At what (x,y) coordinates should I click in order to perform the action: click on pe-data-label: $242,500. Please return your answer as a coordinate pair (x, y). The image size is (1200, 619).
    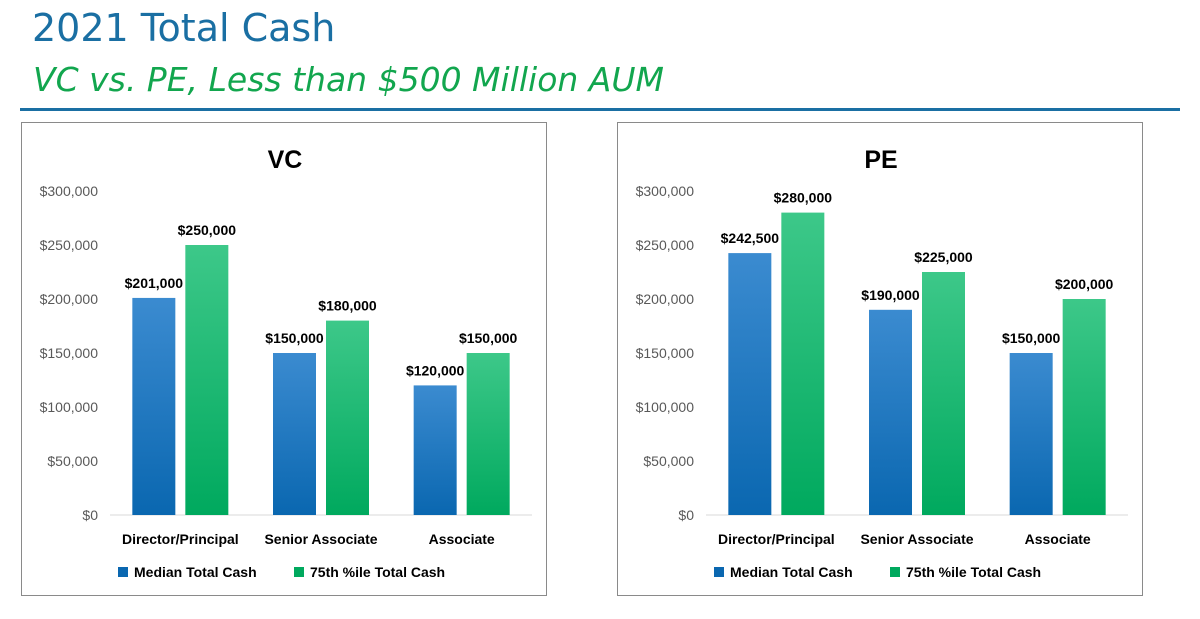
    Looking at the image, I should click on (750, 238).